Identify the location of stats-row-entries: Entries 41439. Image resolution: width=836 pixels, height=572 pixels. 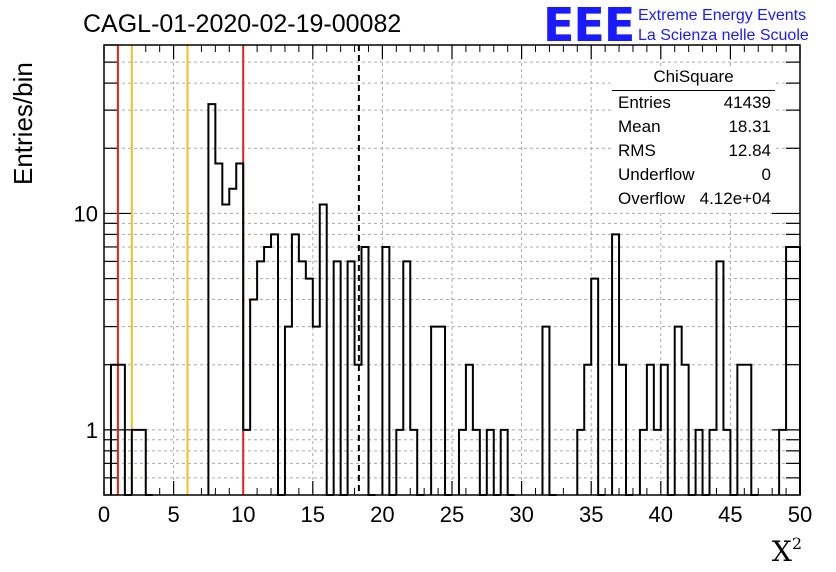
(693, 103).